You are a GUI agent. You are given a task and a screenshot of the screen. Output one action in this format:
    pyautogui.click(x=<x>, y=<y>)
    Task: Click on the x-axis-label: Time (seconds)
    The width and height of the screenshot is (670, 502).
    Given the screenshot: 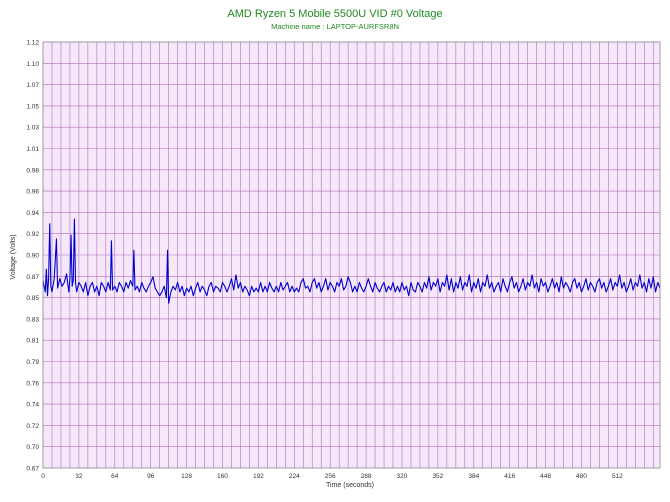 What is the action you would take?
    pyautogui.click(x=350, y=485)
    